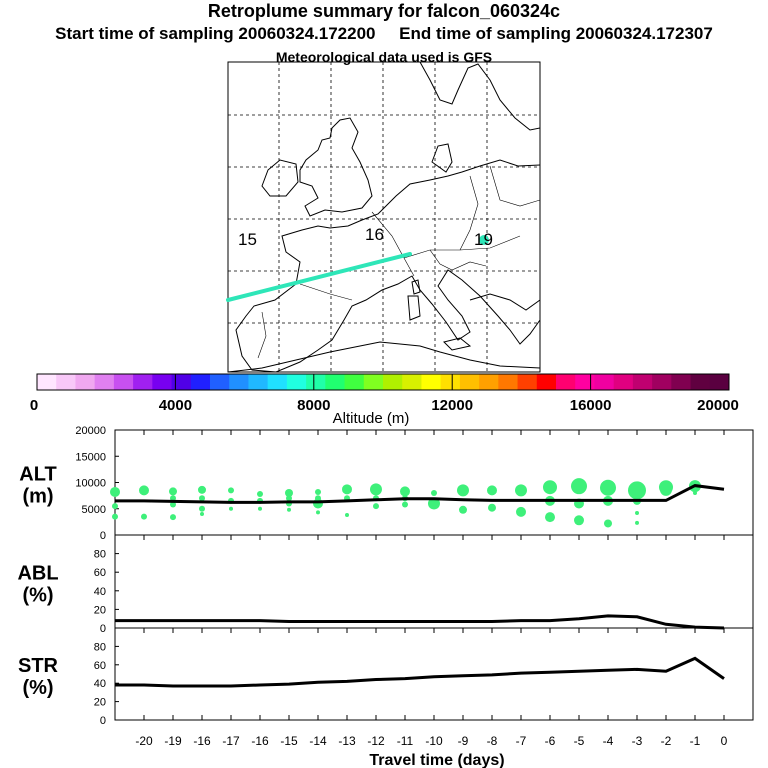 The image size is (768, 768). I want to click on panel-abl: 80 60 40 20 0 ABL(%), so click(385, 584).